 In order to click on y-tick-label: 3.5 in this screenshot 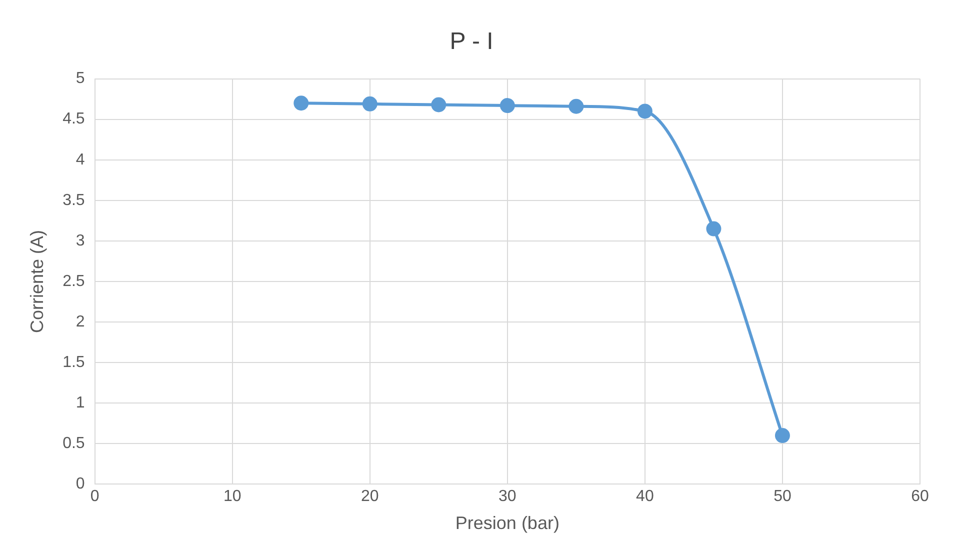, I will do `click(73, 200)`.